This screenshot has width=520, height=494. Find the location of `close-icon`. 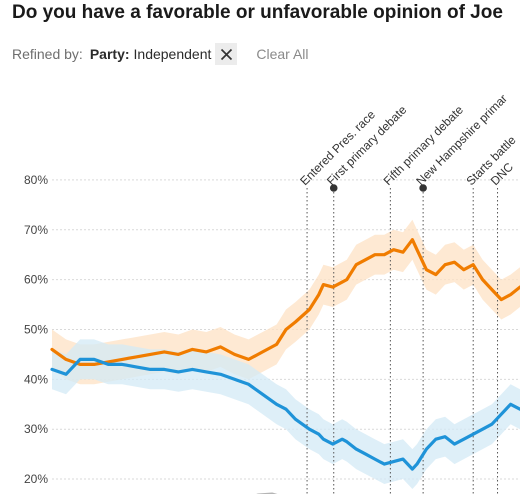

close-icon is located at coordinates (226, 54).